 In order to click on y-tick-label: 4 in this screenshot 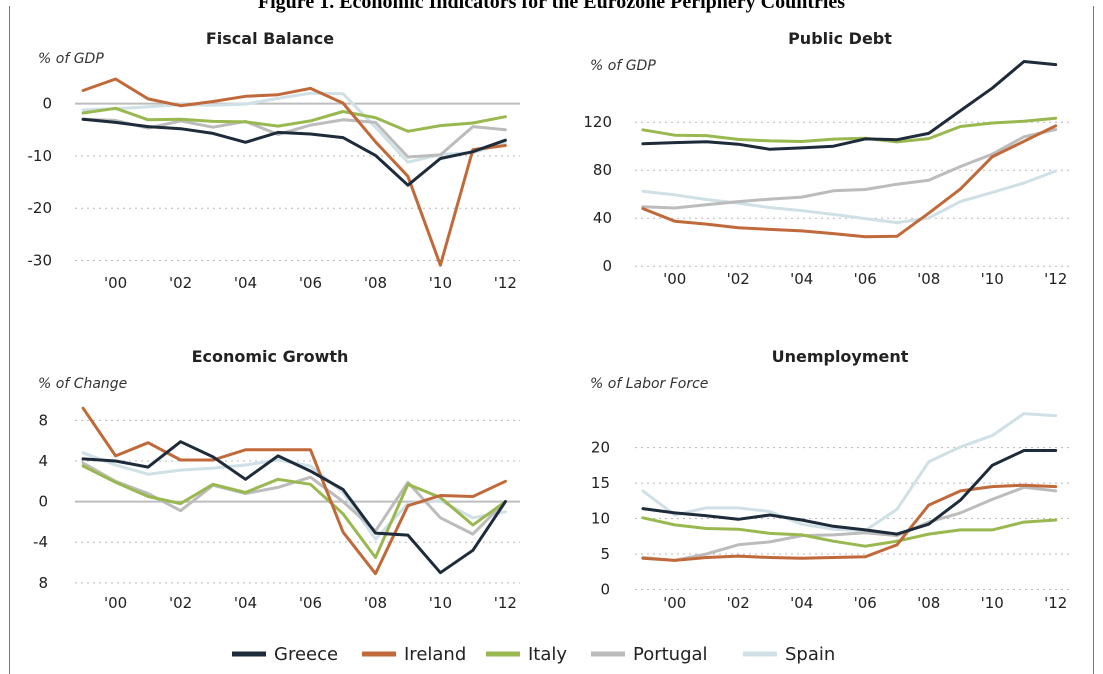, I will do `click(43, 461)`.